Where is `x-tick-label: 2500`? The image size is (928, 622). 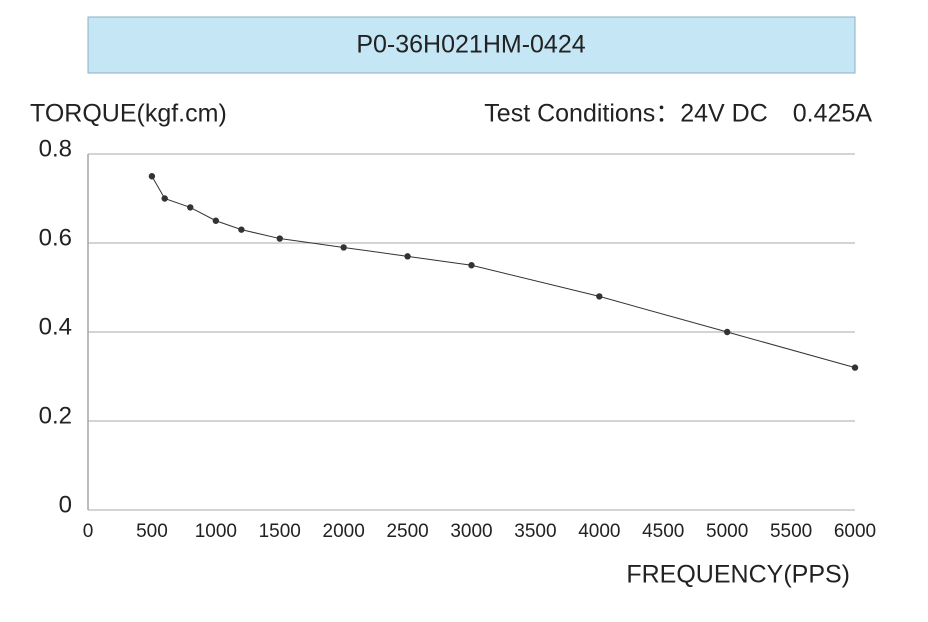 x-tick-label: 2500 is located at coordinates (407, 531).